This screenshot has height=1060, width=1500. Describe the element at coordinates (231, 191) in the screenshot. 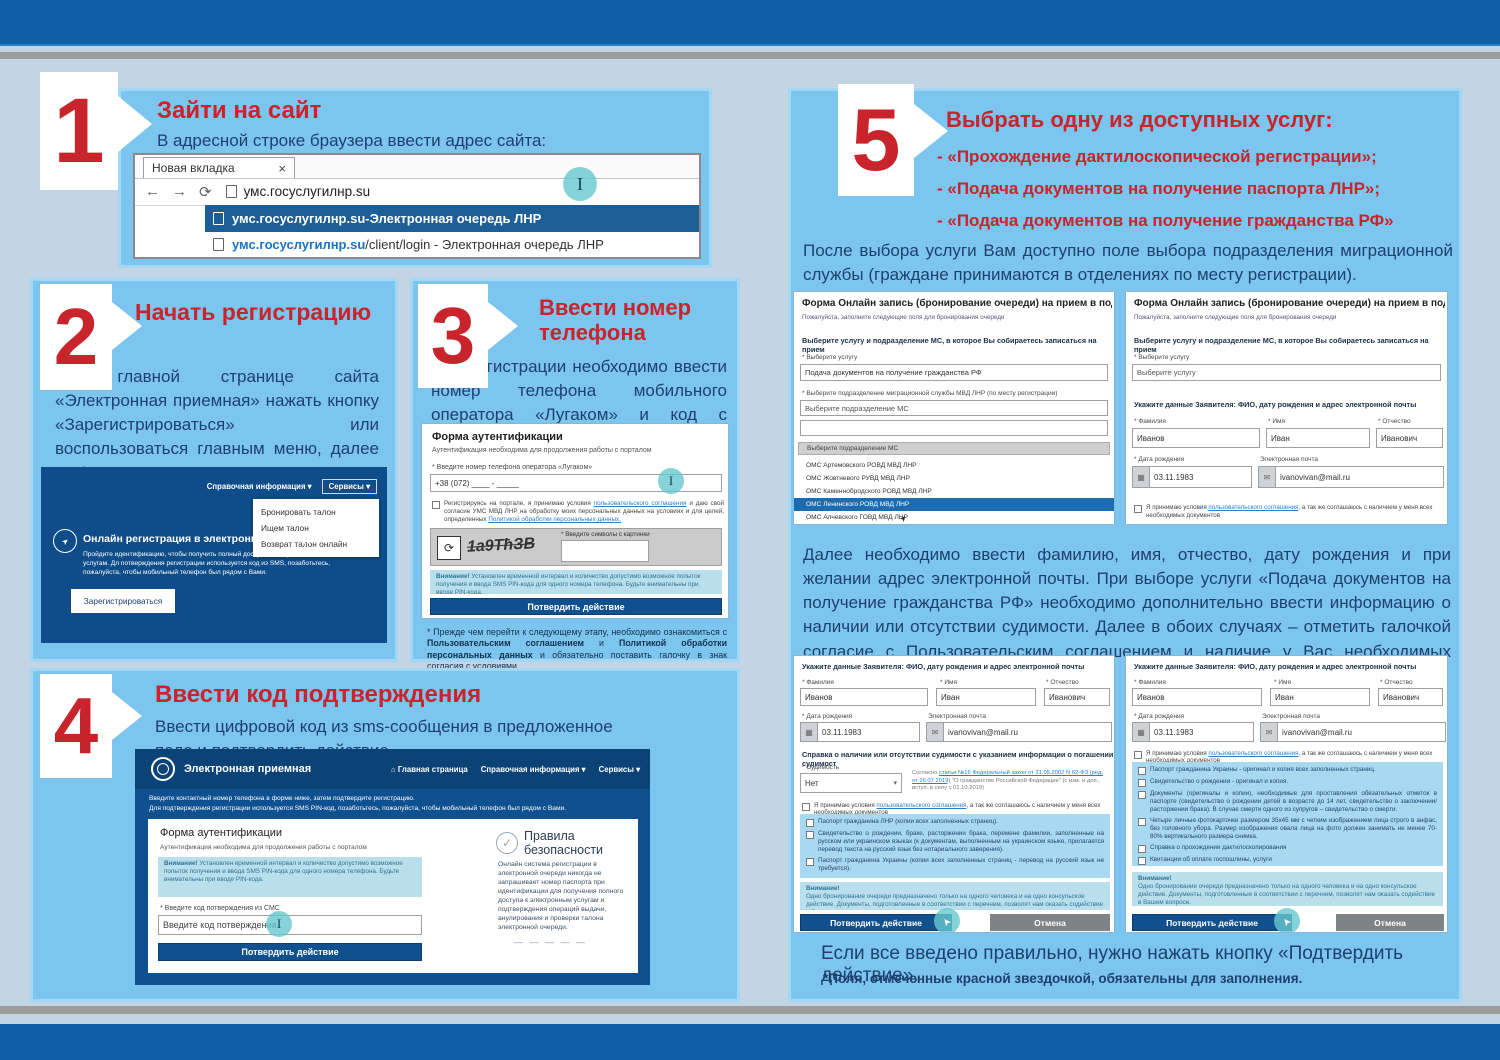

I see `page-icon` at that location.